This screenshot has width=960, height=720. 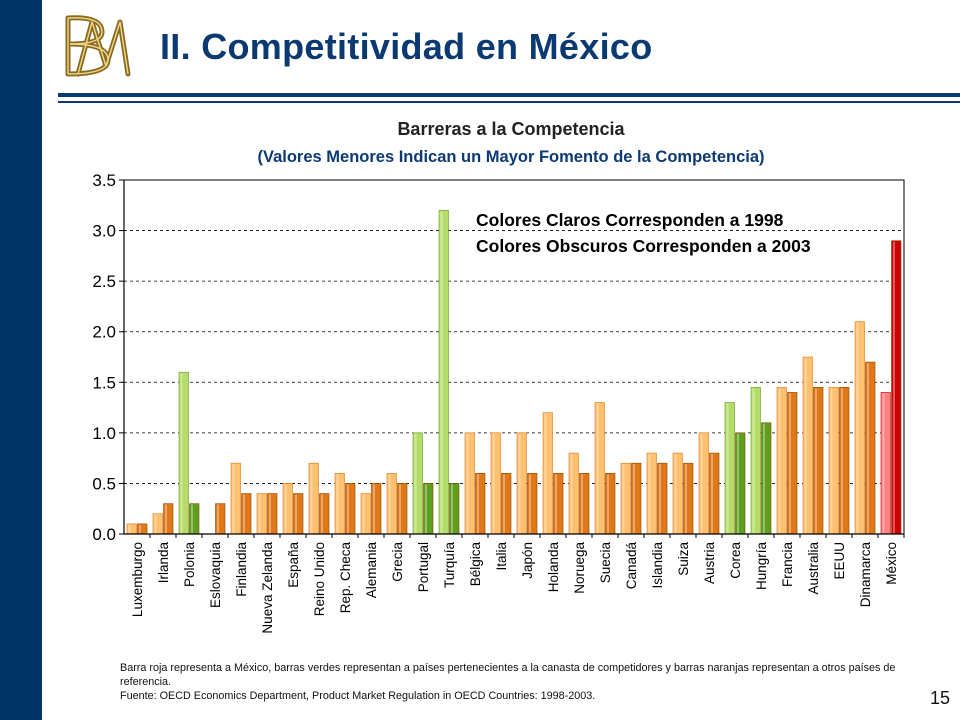 I want to click on x-category-label: Rep. Checa, so click(x=345, y=578).